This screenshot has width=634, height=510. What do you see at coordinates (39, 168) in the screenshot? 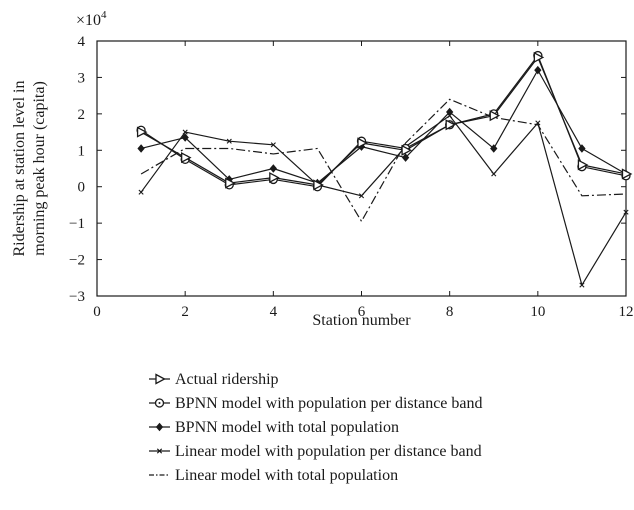
I see `y-axis-label-line-2: morning peak hour (capita)` at bounding box center [39, 168].